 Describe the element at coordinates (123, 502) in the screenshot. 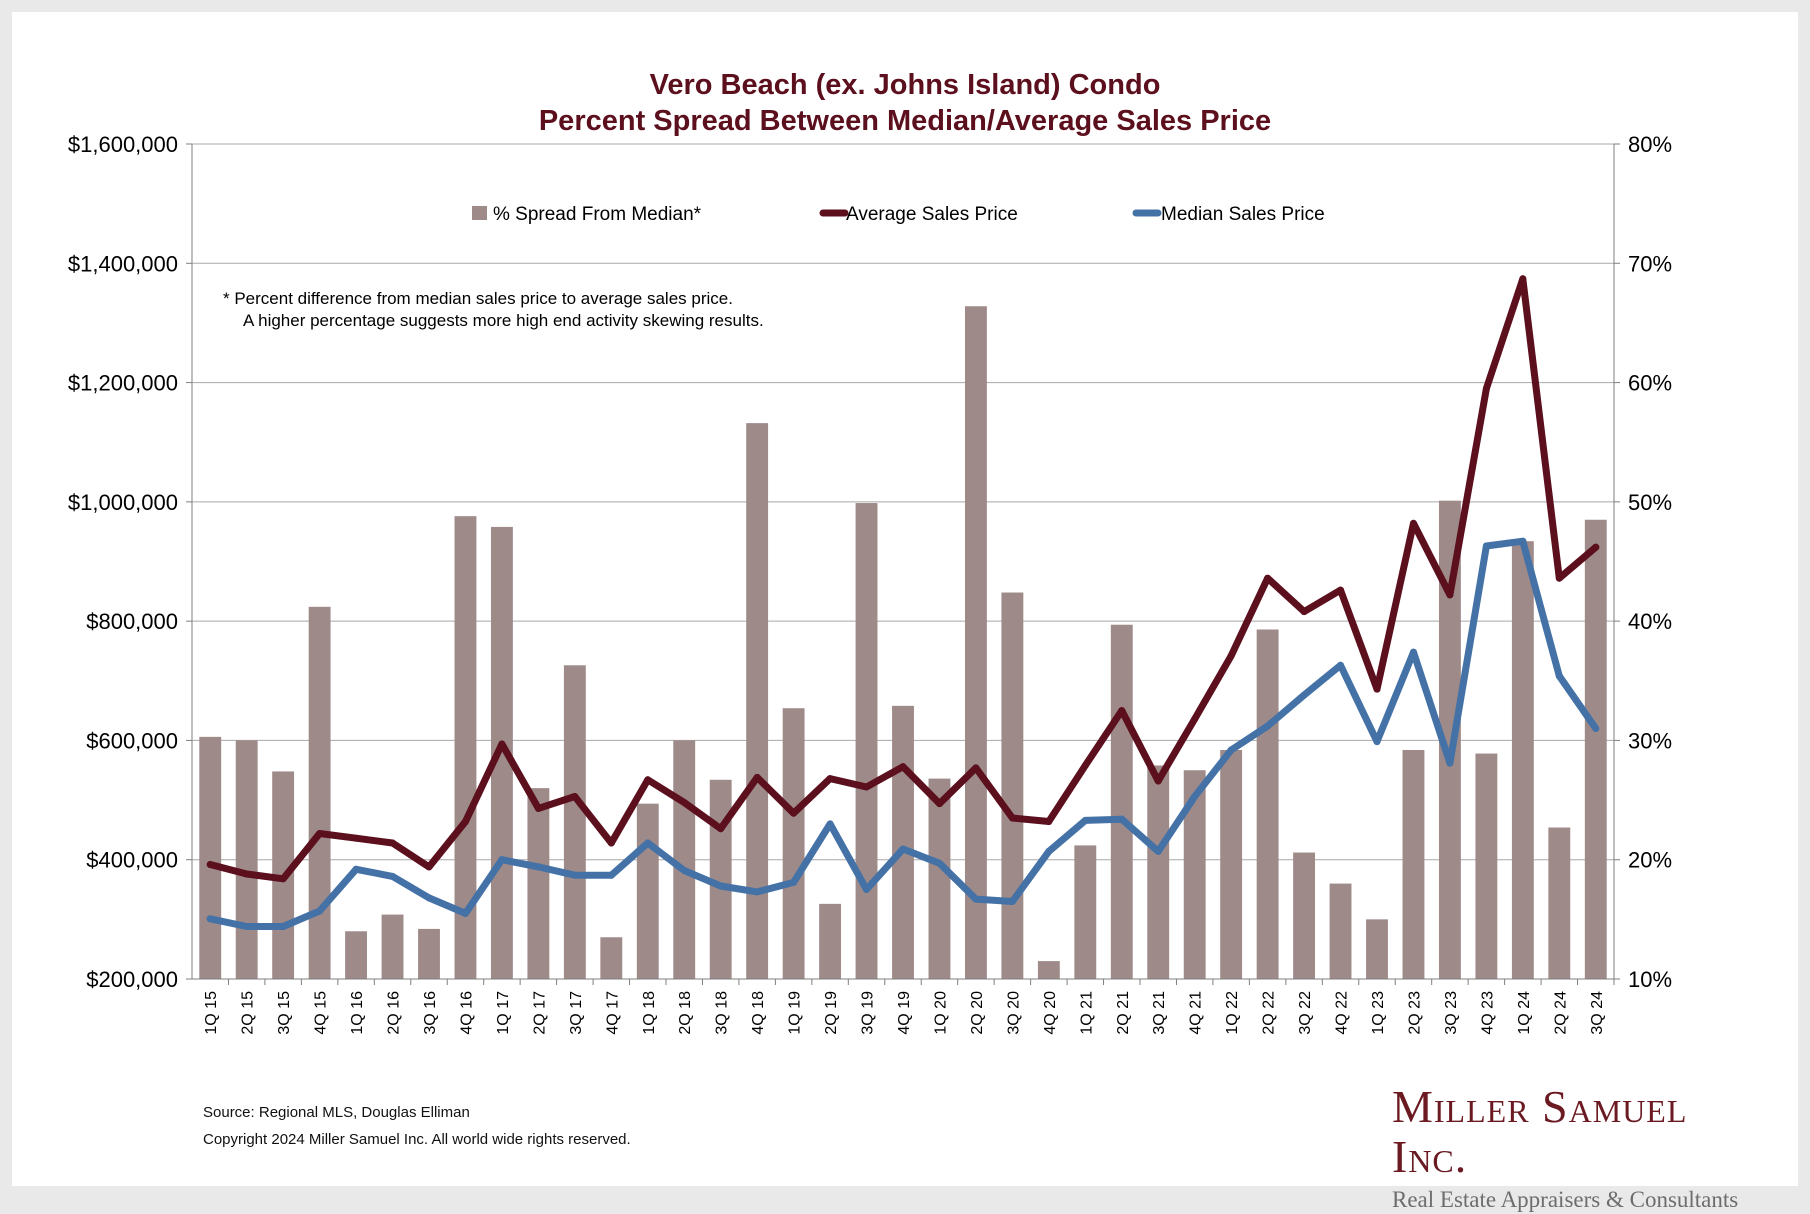

I see `y-left-tick-label: $1,000,000` at that location.